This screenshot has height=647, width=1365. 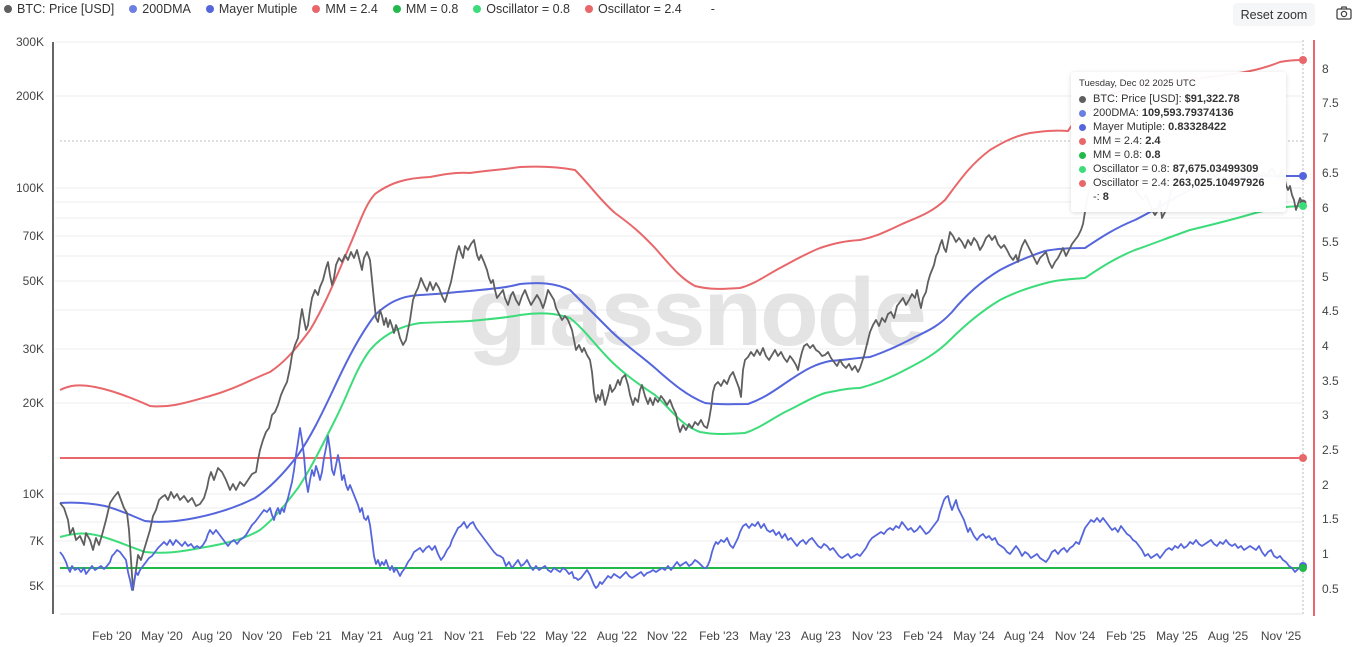 What do you see at coordinates (1178, 127) in the screenshot?
I see `tooltip-row-mayer-multiple: Mayer Mutiple: 0.83328422` at bounding box center [1178, 127].